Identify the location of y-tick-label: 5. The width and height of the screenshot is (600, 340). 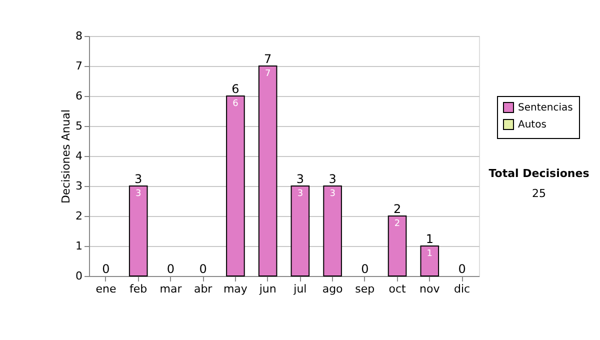
(79, 126).